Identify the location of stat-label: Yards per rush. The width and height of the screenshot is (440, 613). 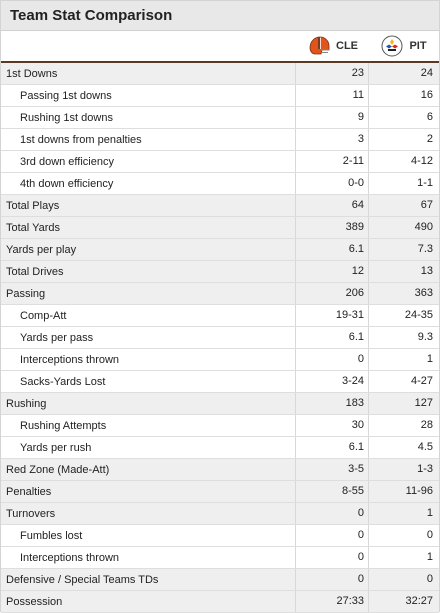
(56, 447).